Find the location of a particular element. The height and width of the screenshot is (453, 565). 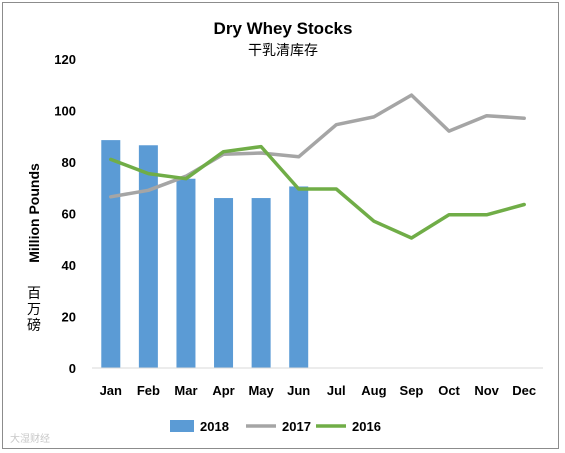

y-tick-label: 20 is located at coordinates (69, 317).